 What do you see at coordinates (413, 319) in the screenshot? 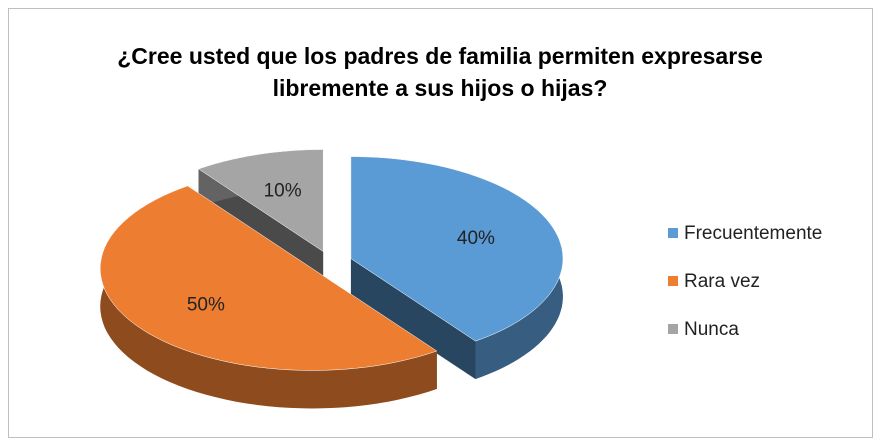
I see `slice-side` at bounding box center [413, 319].